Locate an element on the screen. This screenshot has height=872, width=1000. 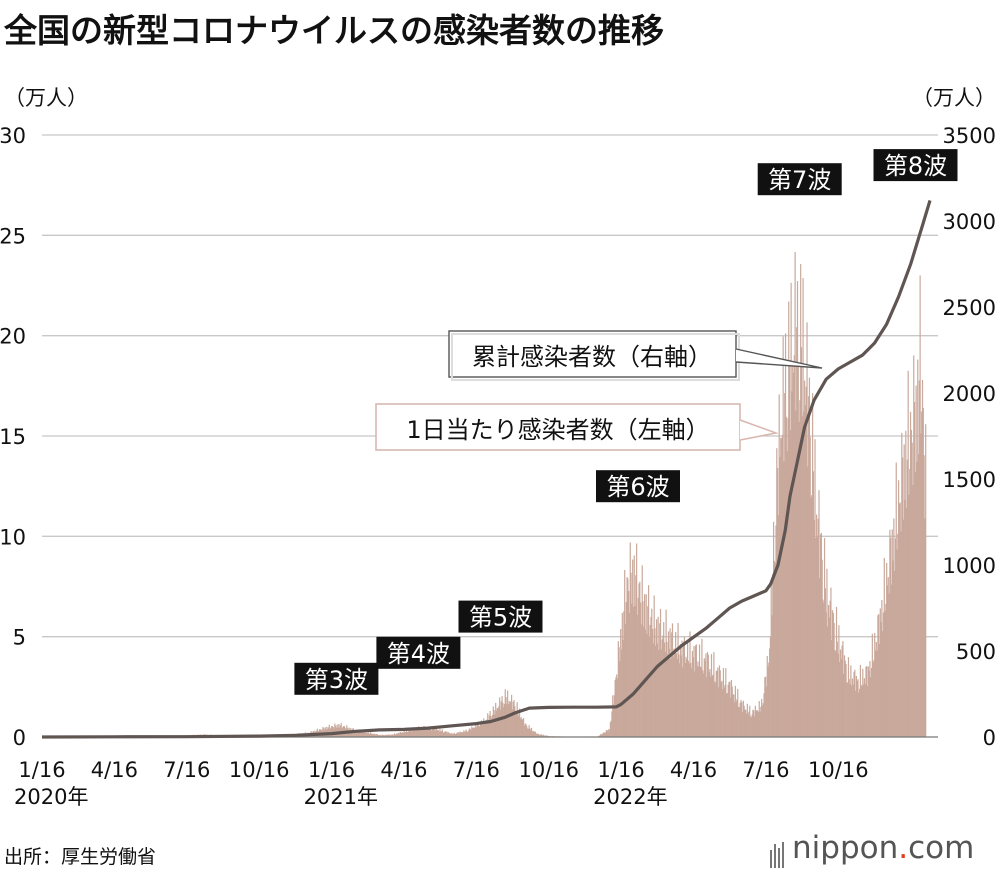
legend-cumulative: 累計感染者数（右軸） is located at coordinates (592, 357).